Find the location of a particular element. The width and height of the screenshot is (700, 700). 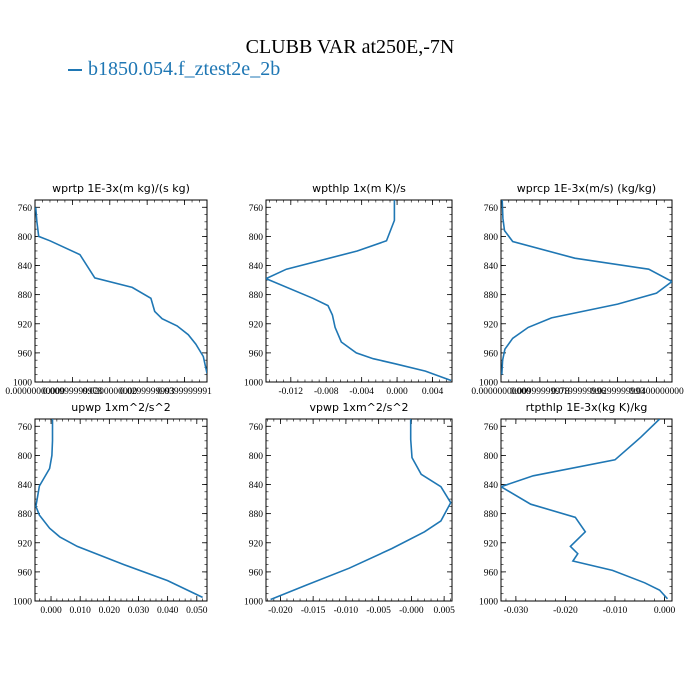

panel-title: vpwp 1xm^2/s^2 is located at coordinates (358, 407).